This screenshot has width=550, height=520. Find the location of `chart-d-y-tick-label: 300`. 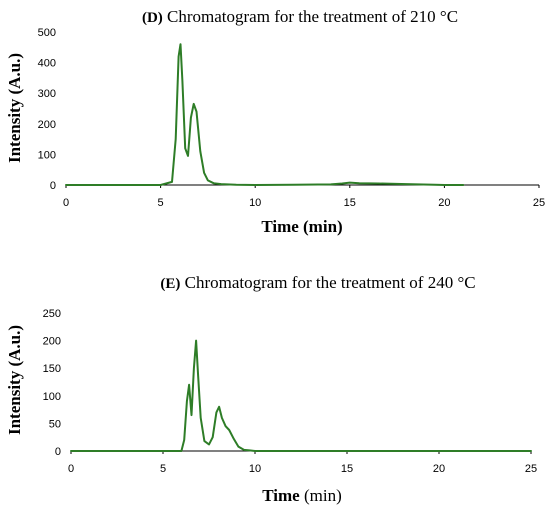

chart-d-y-tick-label: 300 is located at coordinates (47, 94).